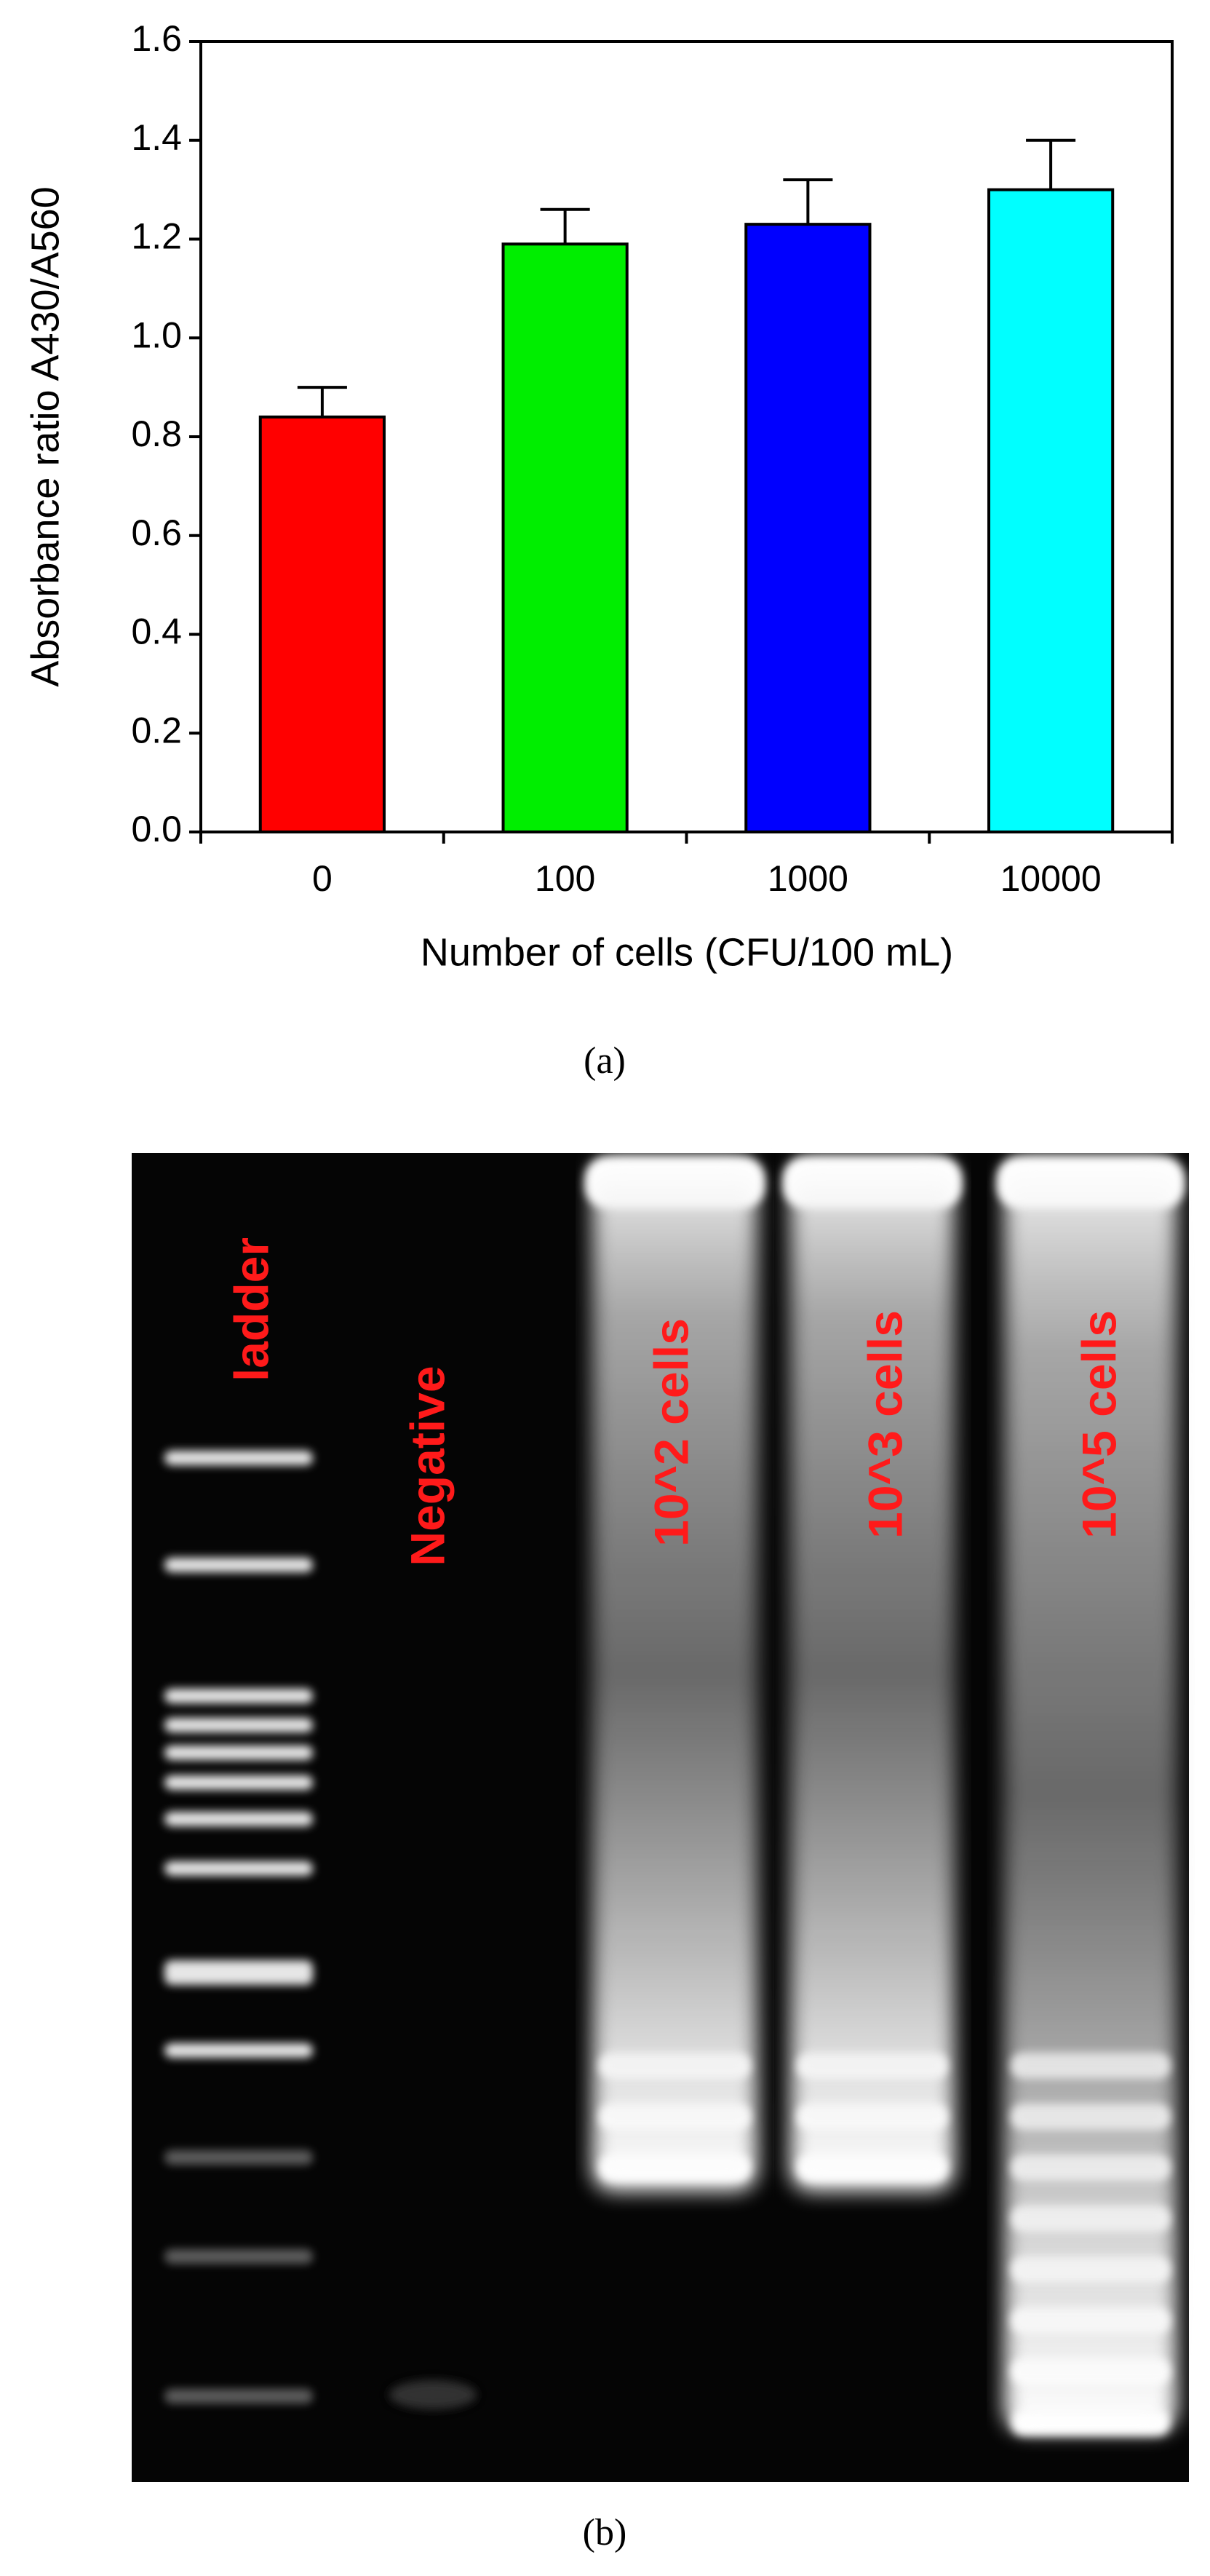 This screenshot has width=1210, height=2576. What do you see at coordinates (433, 2394) in the screenshot?
I see `spot` at bounding box center [433, 2394].